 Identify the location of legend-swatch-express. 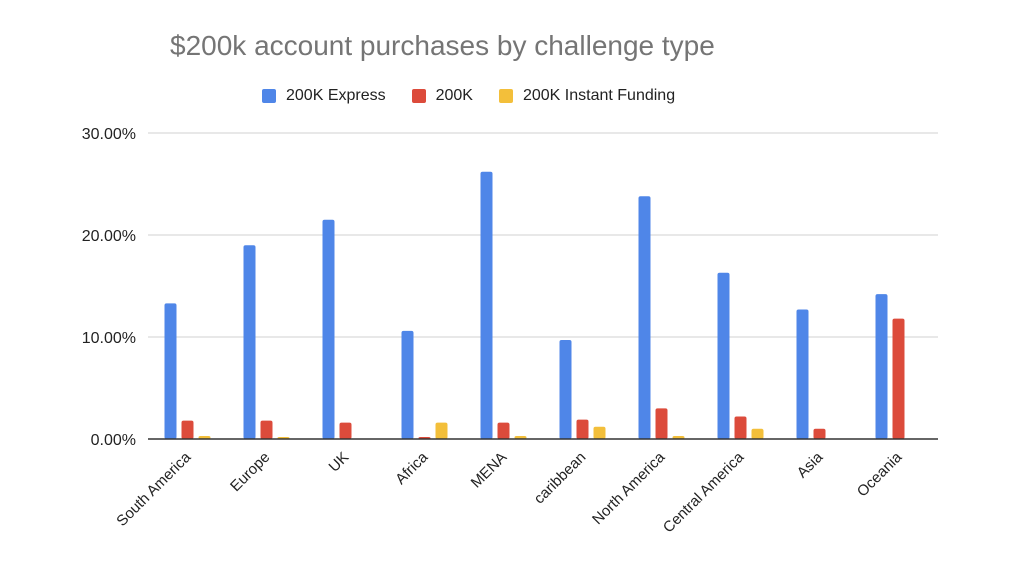
(269, 96).